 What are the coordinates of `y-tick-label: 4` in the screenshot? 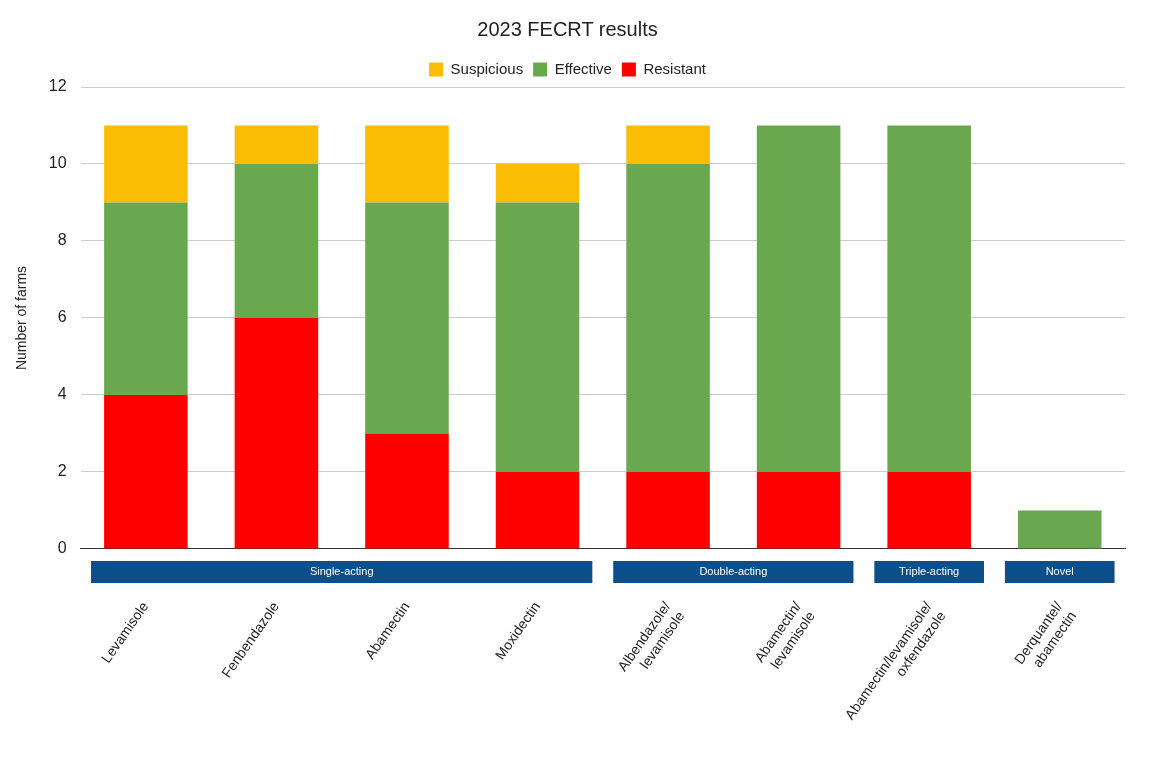 It's located at (62, 394).